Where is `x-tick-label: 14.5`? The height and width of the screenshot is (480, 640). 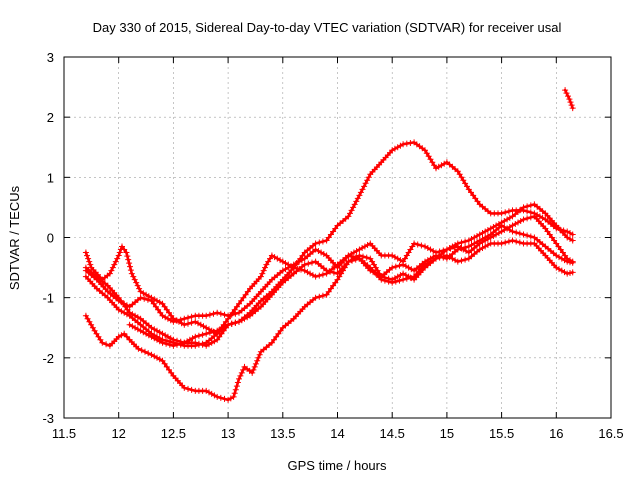
x-tick-label: 14.5 is located at coordinates (392, 433).